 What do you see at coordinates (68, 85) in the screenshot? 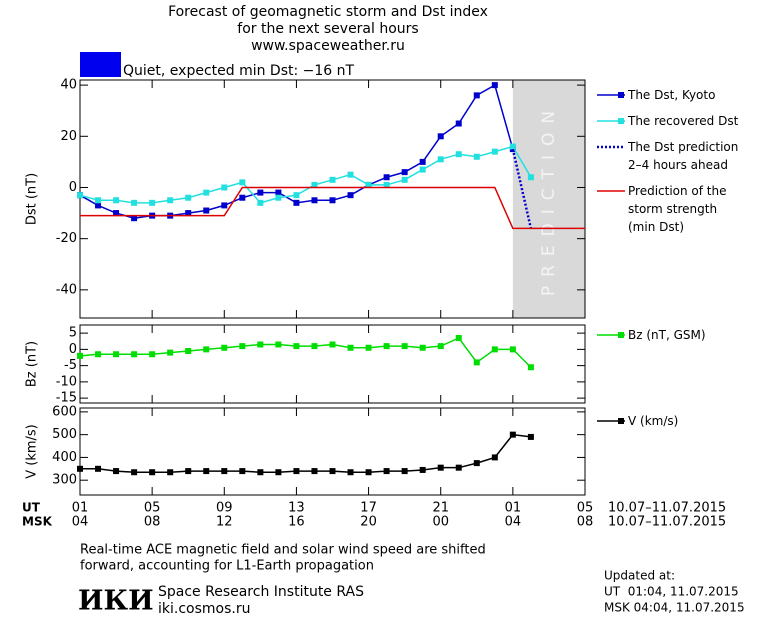
I see `y-tick-label: 40` at bounding box center [68, 85].